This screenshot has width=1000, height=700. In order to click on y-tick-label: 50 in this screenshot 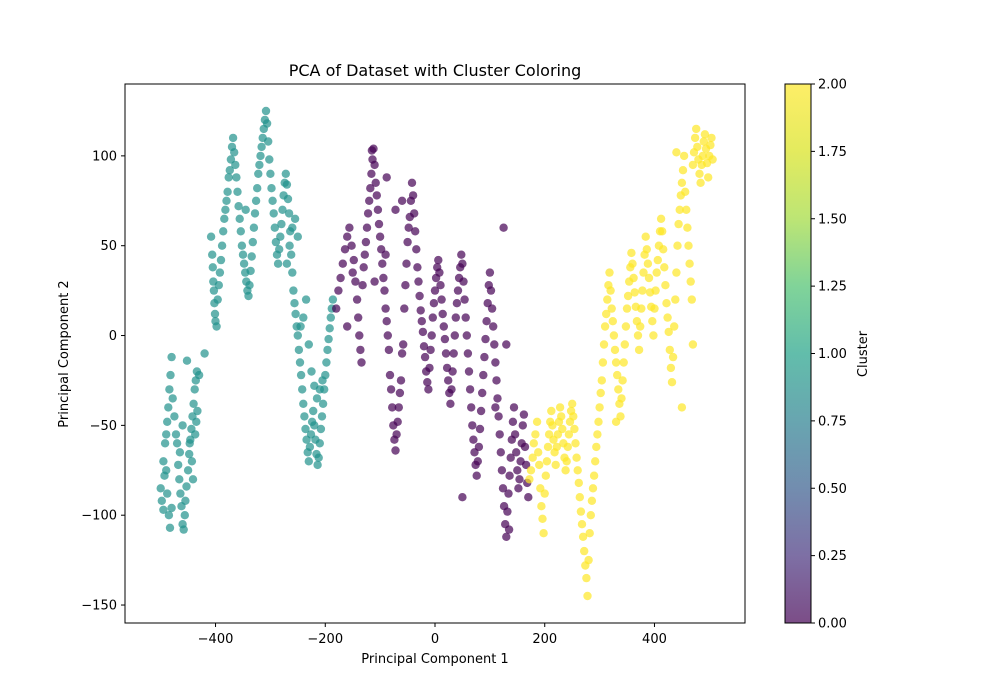, I will do `click(108, 246)`.